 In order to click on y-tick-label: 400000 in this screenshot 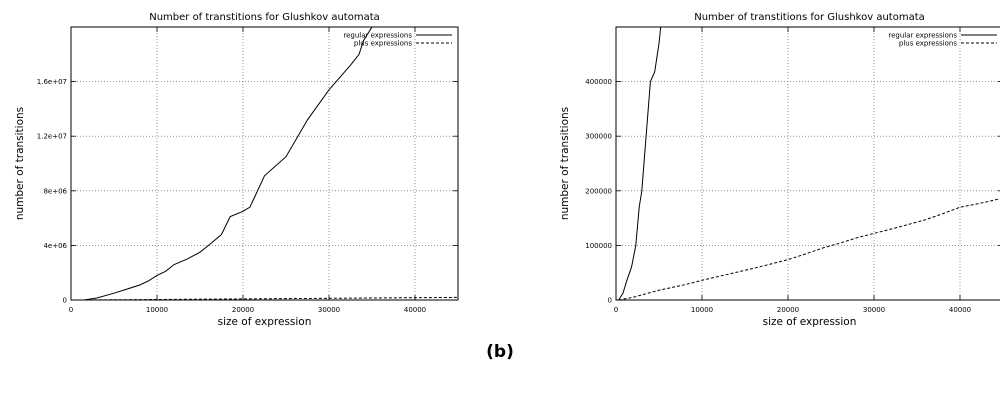, I will do `click(598, 82)`.